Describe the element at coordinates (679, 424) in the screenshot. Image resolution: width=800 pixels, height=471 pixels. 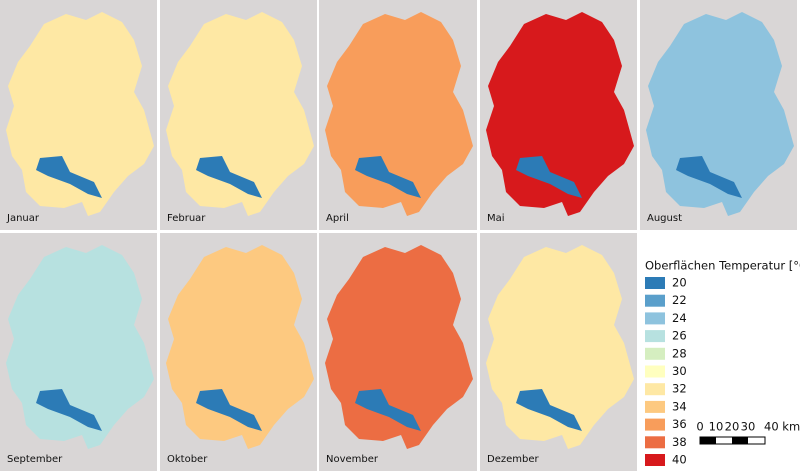
I see `legend-label: 36` at that location.